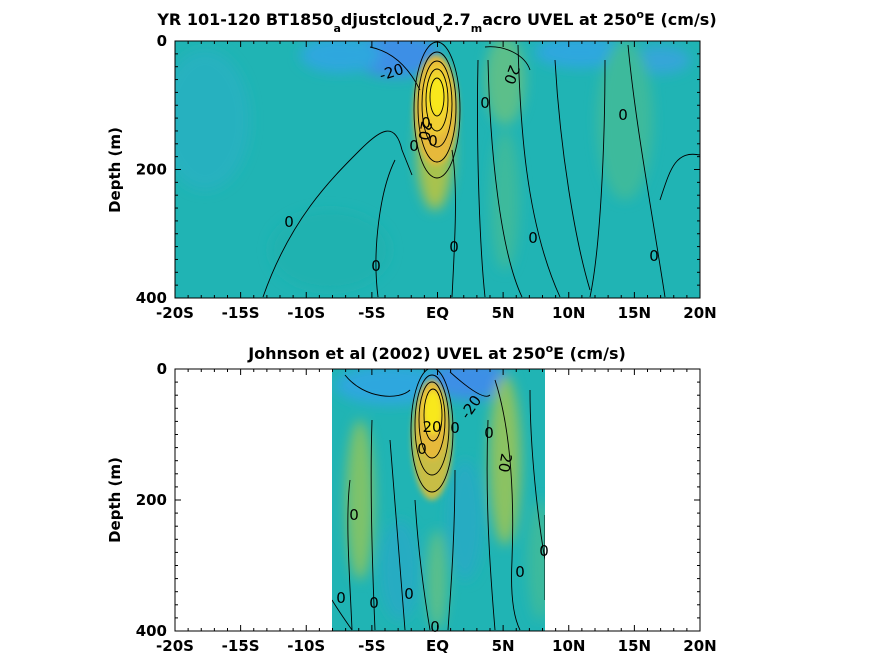 The height and width of the screenshot is (656, 875). What do you see at coordinates (162, 41) in the screenshot?
I see `top-y-tick-label: 0` at bounding box center [162, 41].